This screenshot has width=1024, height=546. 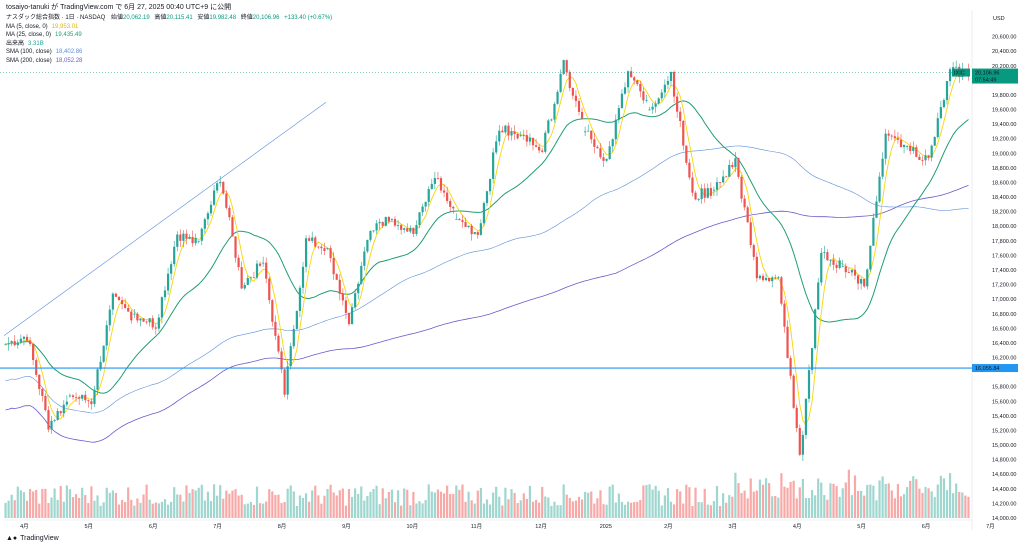 I want to click on legend-volume: 出来高 3.31B, so click(x=25, y=43).